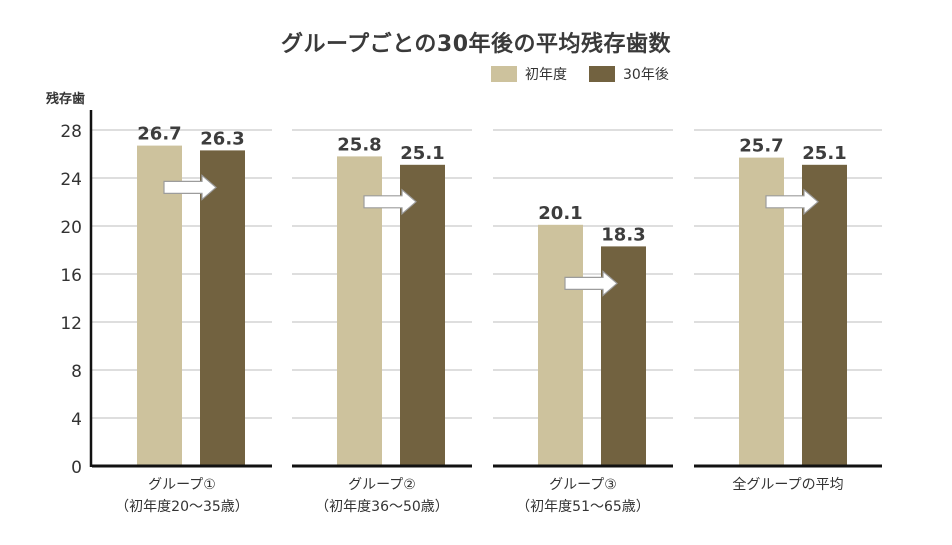  What do you see at coordinates (71, 324) in the screenshot?
I see `y-tick-label: 12` at bounding box center [71, 324].